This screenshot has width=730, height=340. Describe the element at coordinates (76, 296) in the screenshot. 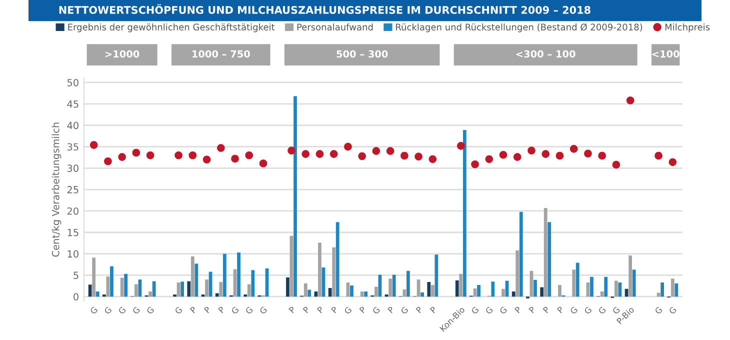

I see `y-tick-label: 0` at that location.